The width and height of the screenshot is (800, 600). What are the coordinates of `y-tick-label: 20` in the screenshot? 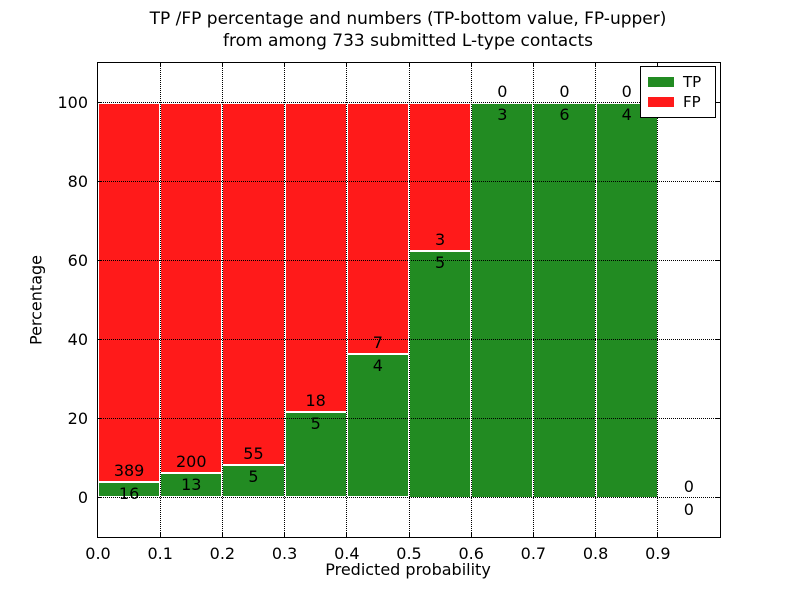 It's located at (77, 418).